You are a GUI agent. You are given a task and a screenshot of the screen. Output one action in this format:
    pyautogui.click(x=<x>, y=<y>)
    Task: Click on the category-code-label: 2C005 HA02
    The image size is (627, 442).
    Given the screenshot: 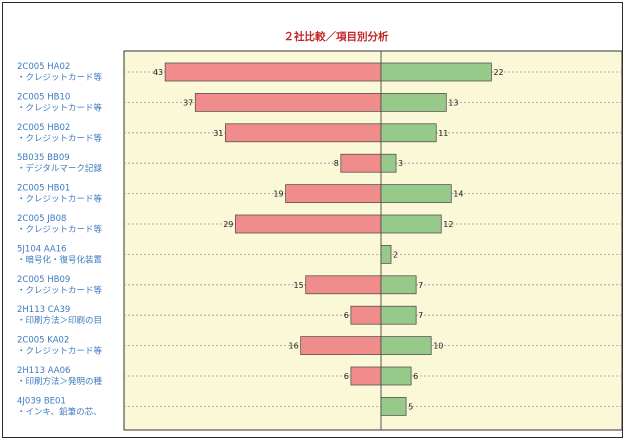 What is the action you would take?
    pyautogui.click(x=43, y=67)
    